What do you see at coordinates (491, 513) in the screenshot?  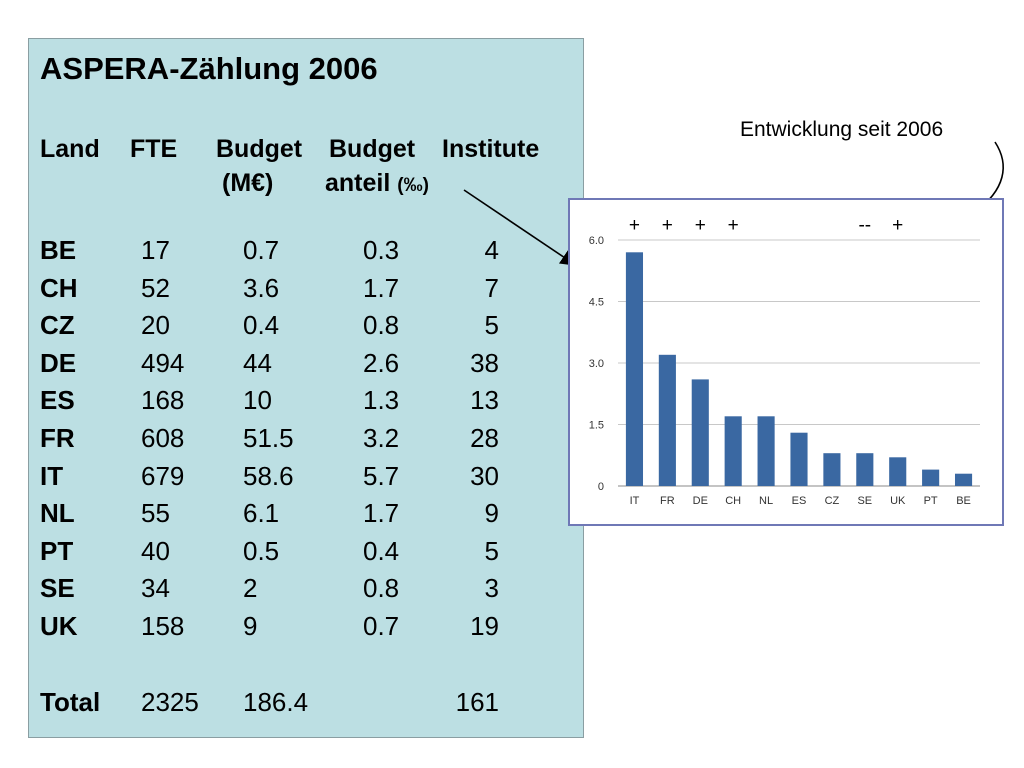 I see `row-institutes: 9` at bounding box center [491, 513].